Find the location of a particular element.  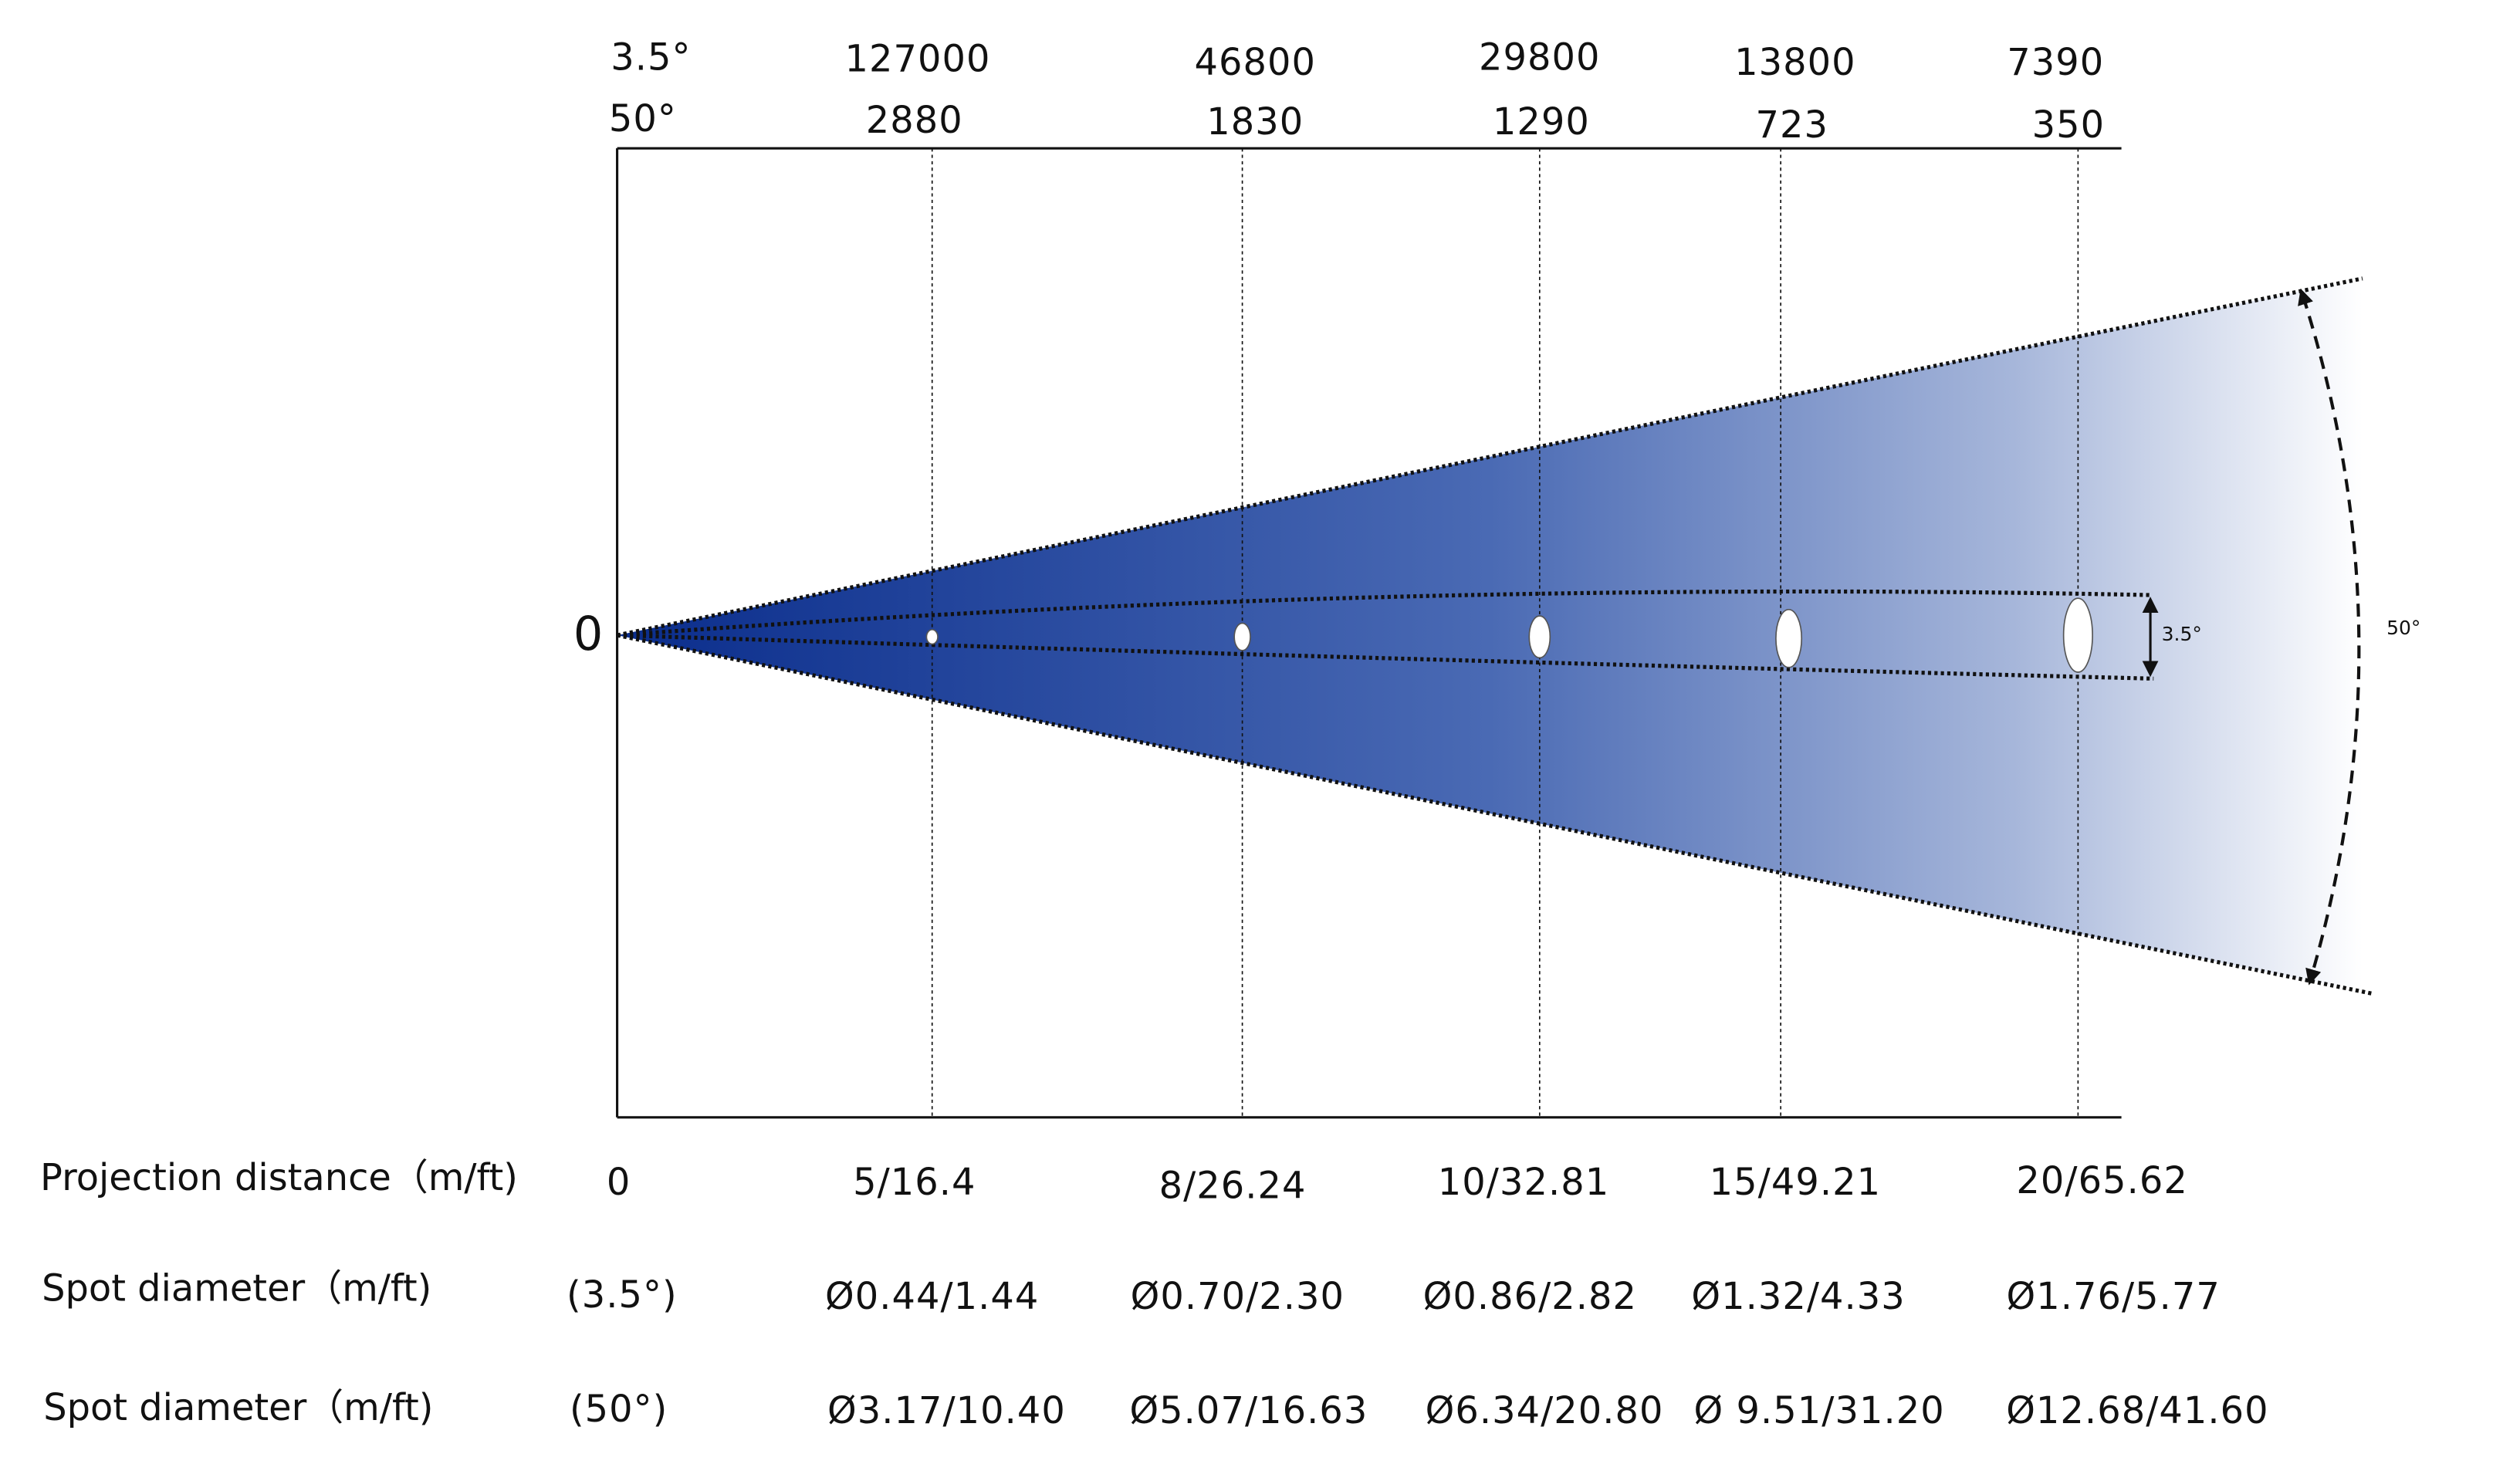

spot-wide: Ø 9.51/31.20 is located at coordinates (1819, 1411).